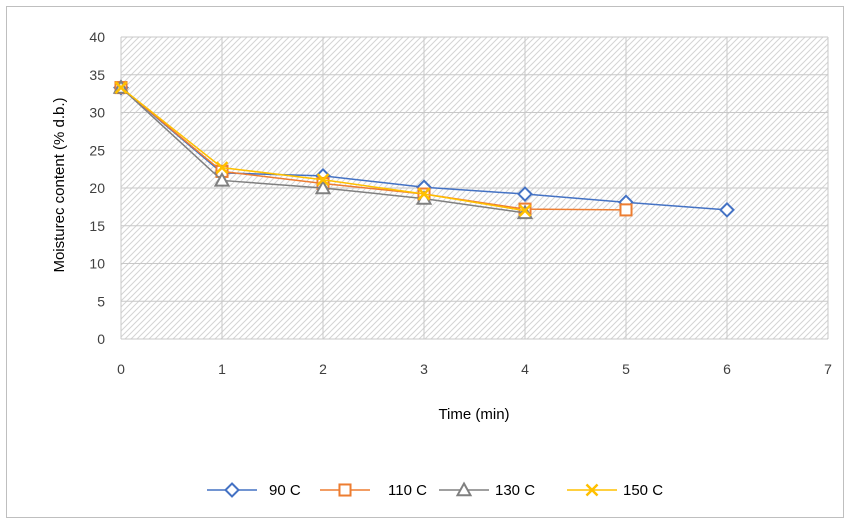 The width and height of the screenshot is (850, 524). What do you see at coordinates (97, 37) in the screenshot?
I see `y-tick-label: 40` at bounding box center [97, 37].